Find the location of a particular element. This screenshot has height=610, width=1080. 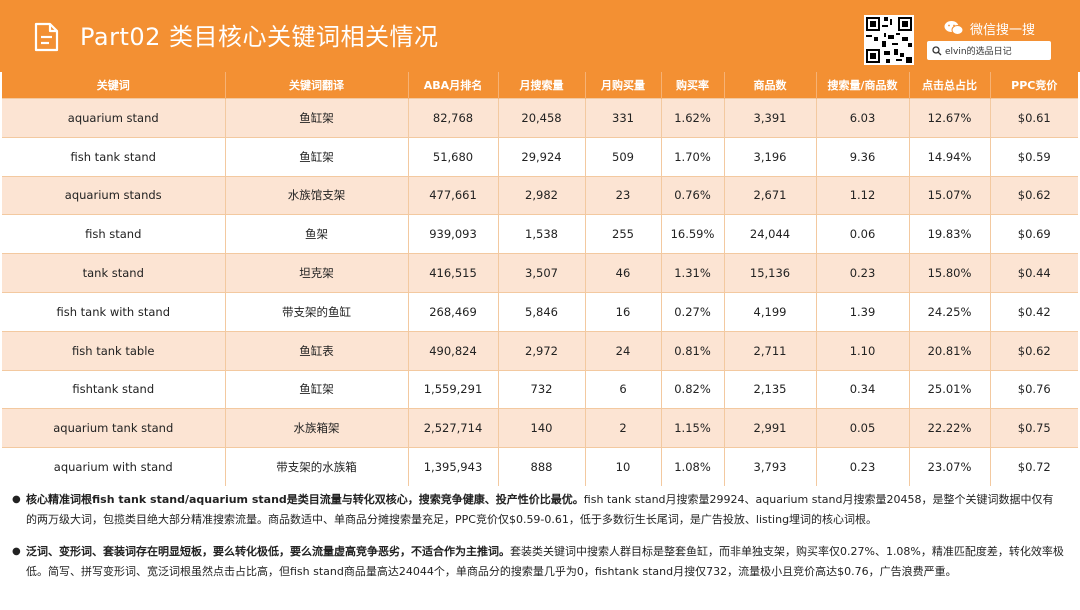

purchase-rate-cell: 0.82% is located at coordinates (692, 389).